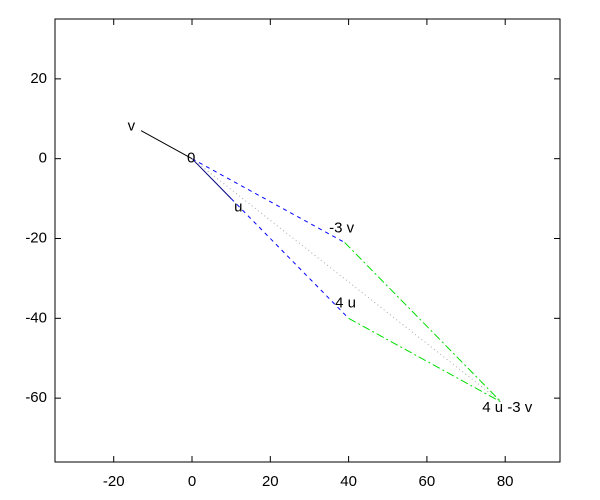  What do you see at coordinates (132, 126) in the screenshot?
I see `point-label: v` at bounding box center [132, 126].